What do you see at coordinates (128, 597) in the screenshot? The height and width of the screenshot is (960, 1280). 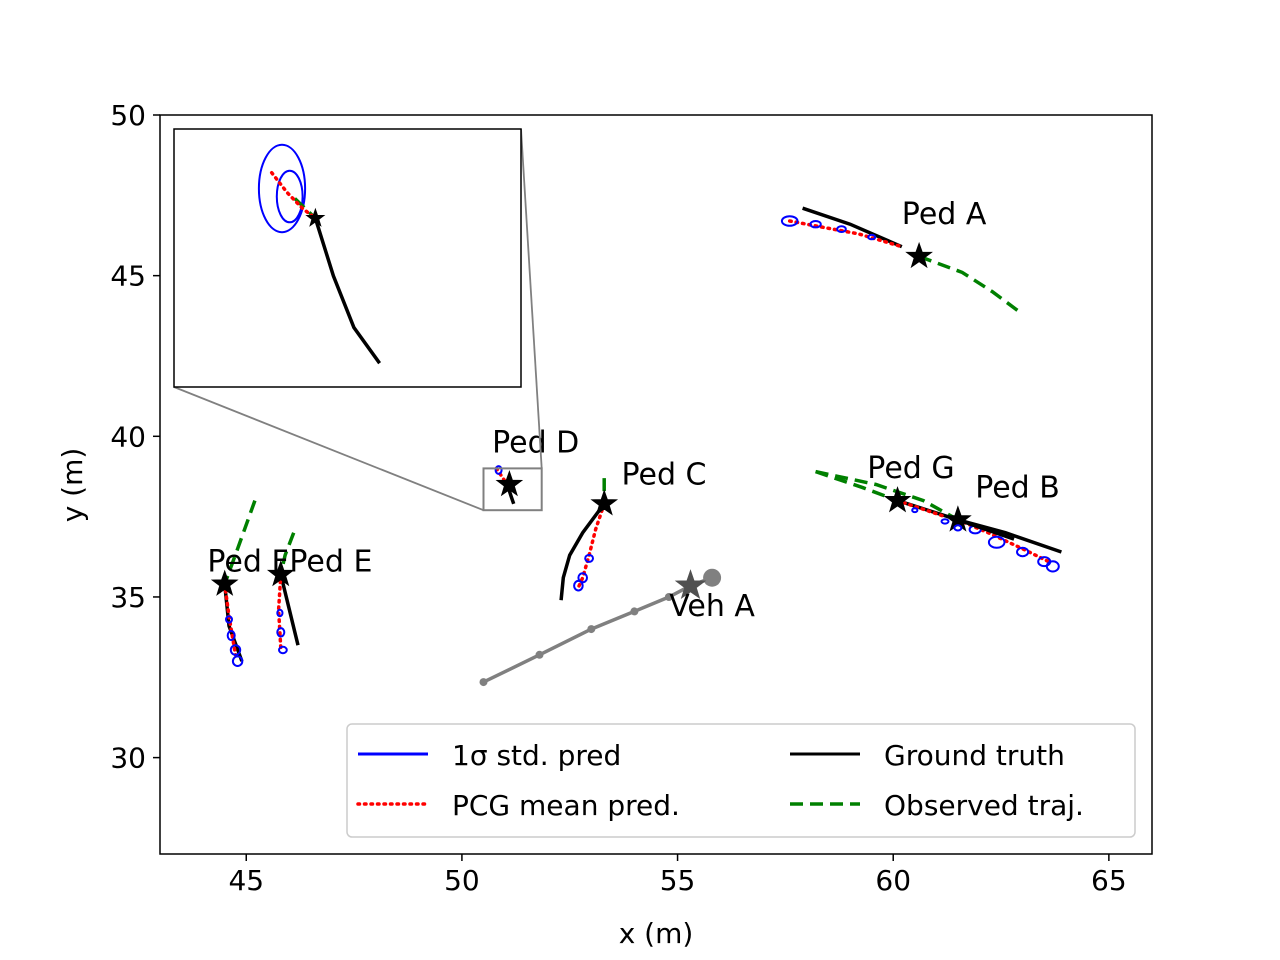 I see `y-tick-label-35: 35` at bounding box center [128, 597].